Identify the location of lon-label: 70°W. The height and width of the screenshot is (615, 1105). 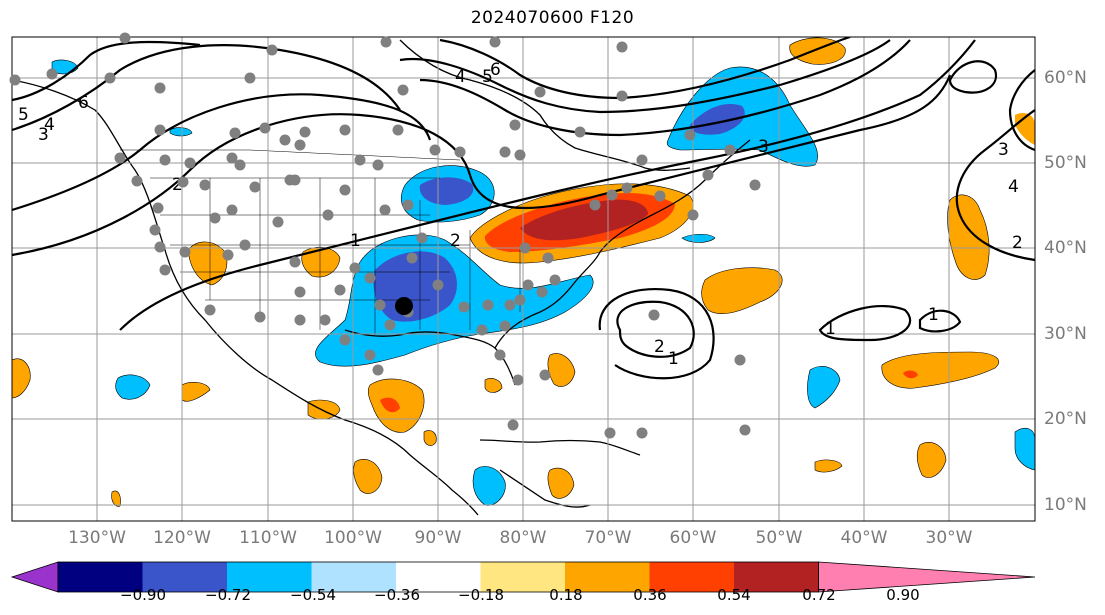
(608, 538).